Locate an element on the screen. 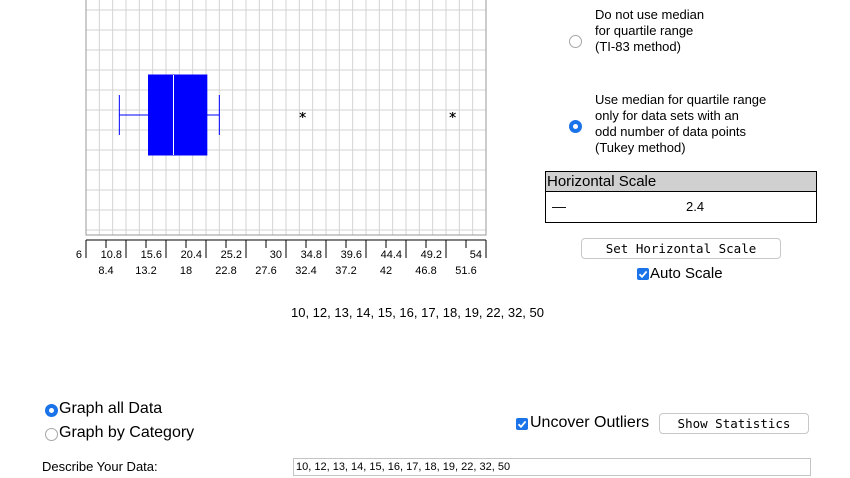  auto-scale-checkbox is located at coordinates (643, 274).